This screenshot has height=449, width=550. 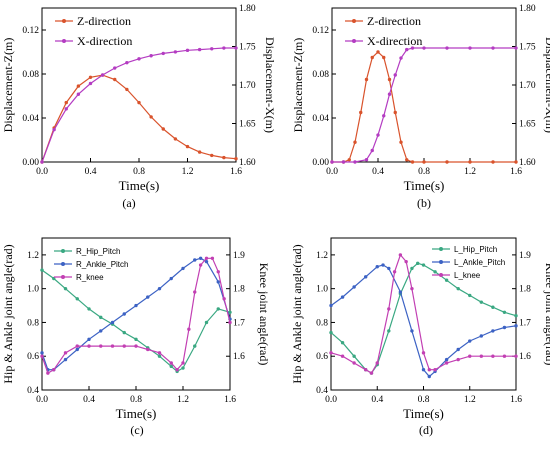 I want to click on plot-frame, so click(x=136, y=314).